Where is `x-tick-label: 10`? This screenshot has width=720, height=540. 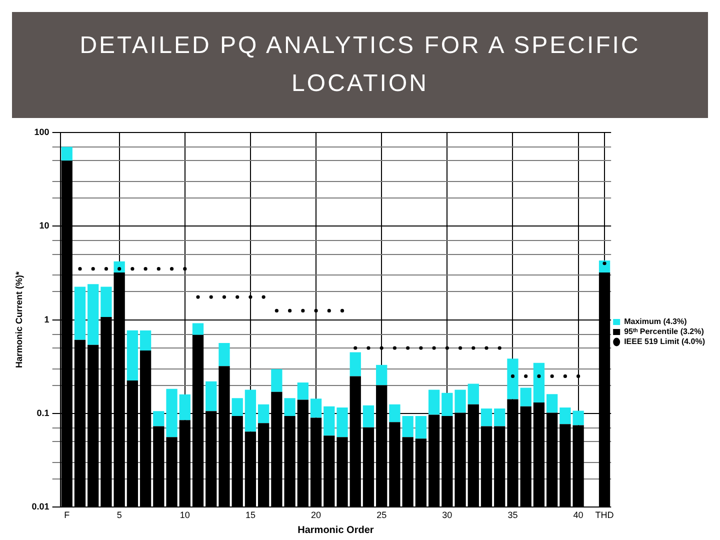 x-tick-label: 10 is located at coordinates (185, 515).